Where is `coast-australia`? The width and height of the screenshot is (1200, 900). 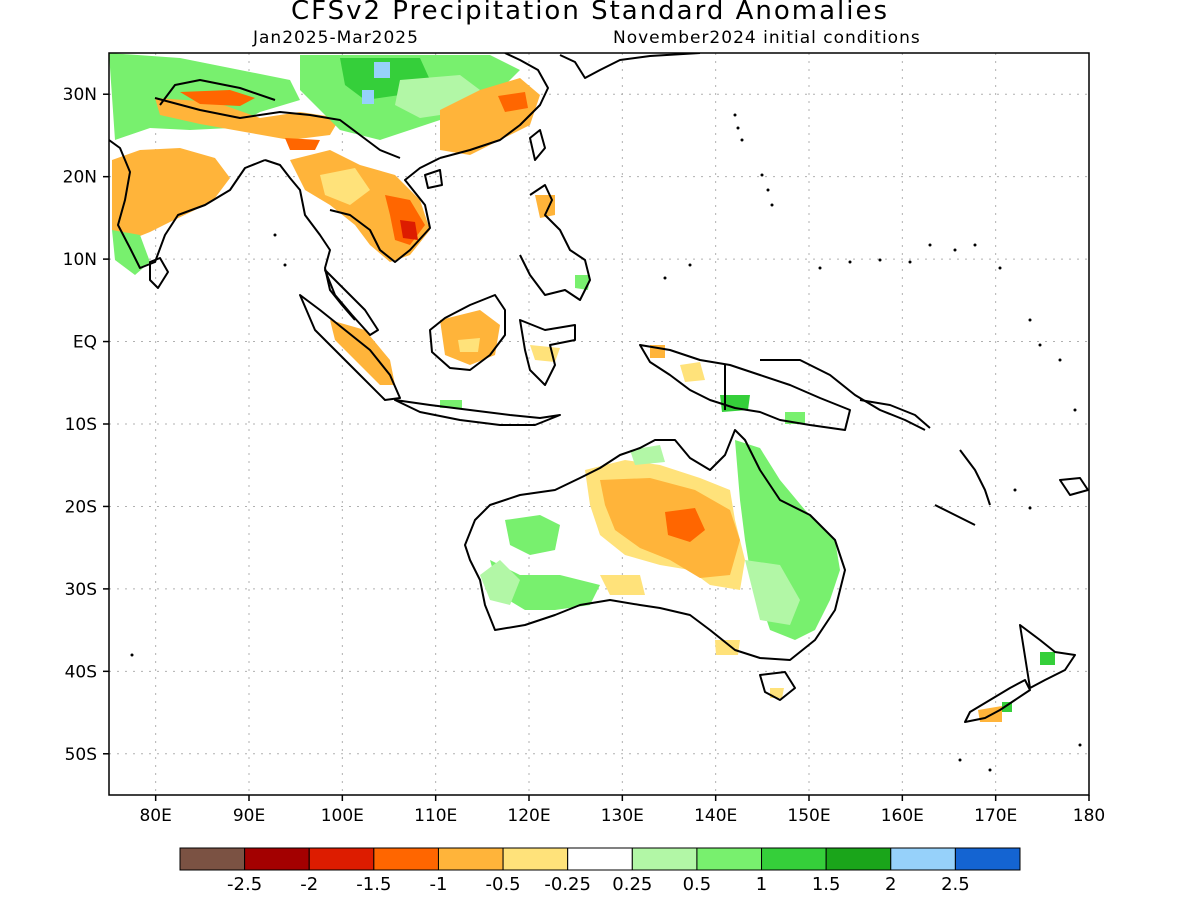
coast-australia is located at coordinates (655, 545).